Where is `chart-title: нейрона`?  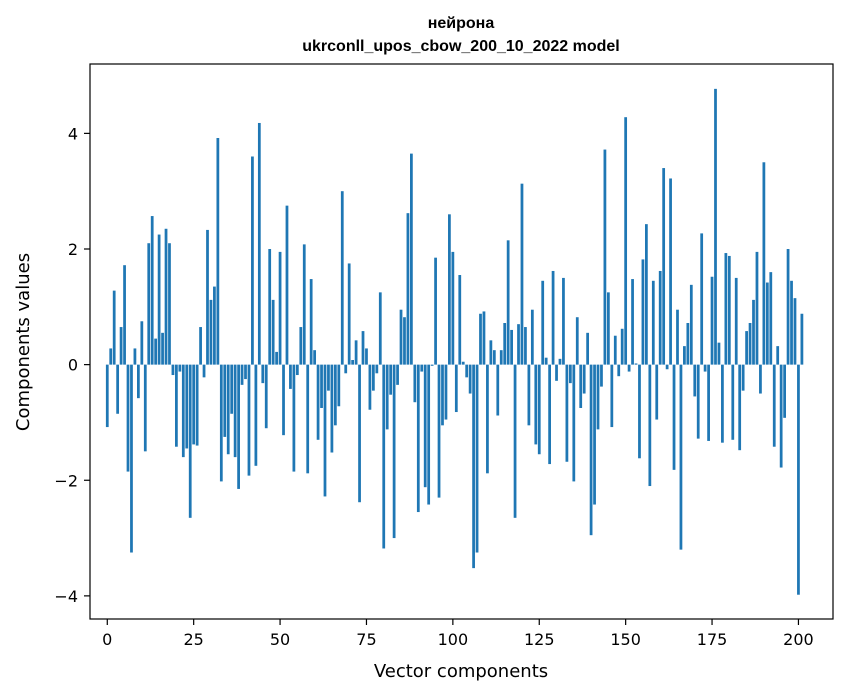 chart-title: нейрона is located at coordinates (461, 23).